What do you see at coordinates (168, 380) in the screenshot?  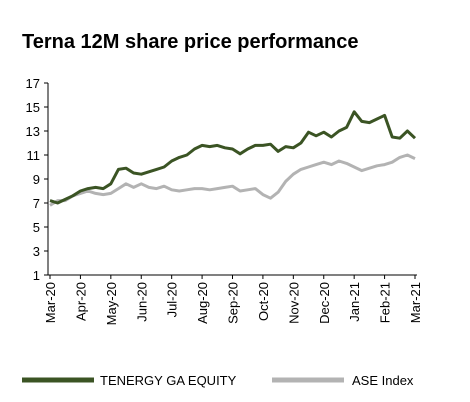 I see `legend-label: TENERGY GA EQUITY` at bounding box center [168, 380].